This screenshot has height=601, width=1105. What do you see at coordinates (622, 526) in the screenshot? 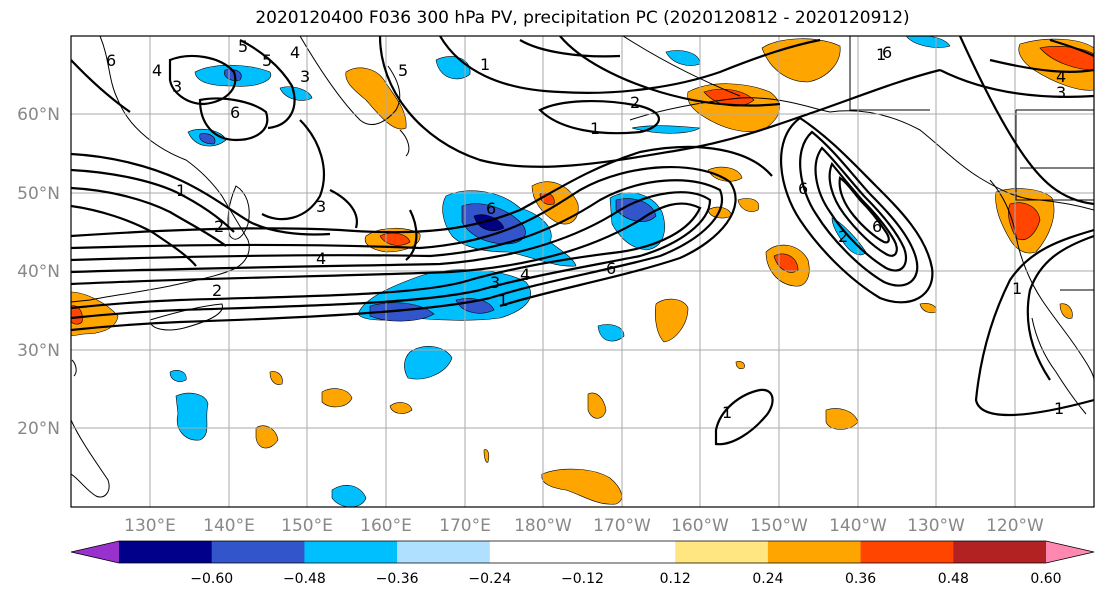
I see `lon-label: 170°W` at bounding box center [622, 526].